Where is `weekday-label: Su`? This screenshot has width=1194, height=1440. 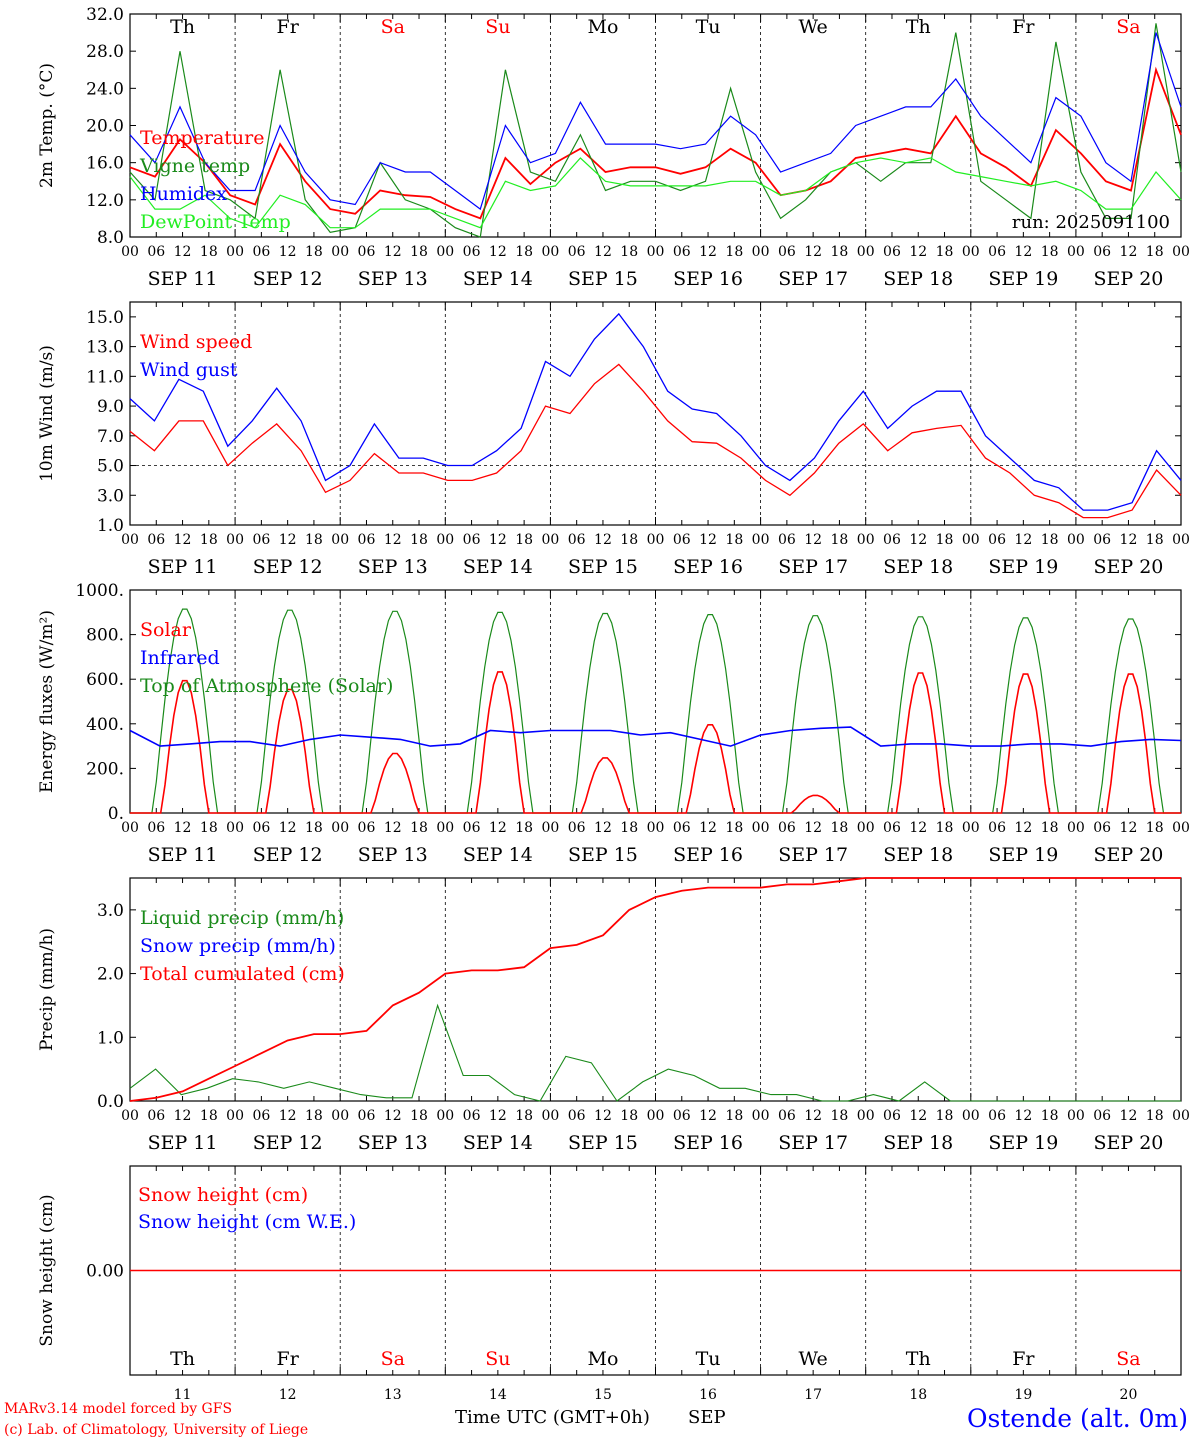
weekday-label: Su is located at coordinates (497, 1359).